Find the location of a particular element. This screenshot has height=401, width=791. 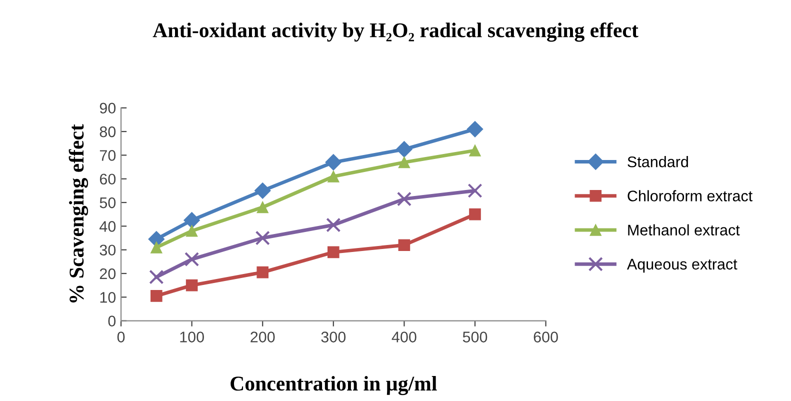

y-tick-label: 20 is located at coordinates (108, 274).